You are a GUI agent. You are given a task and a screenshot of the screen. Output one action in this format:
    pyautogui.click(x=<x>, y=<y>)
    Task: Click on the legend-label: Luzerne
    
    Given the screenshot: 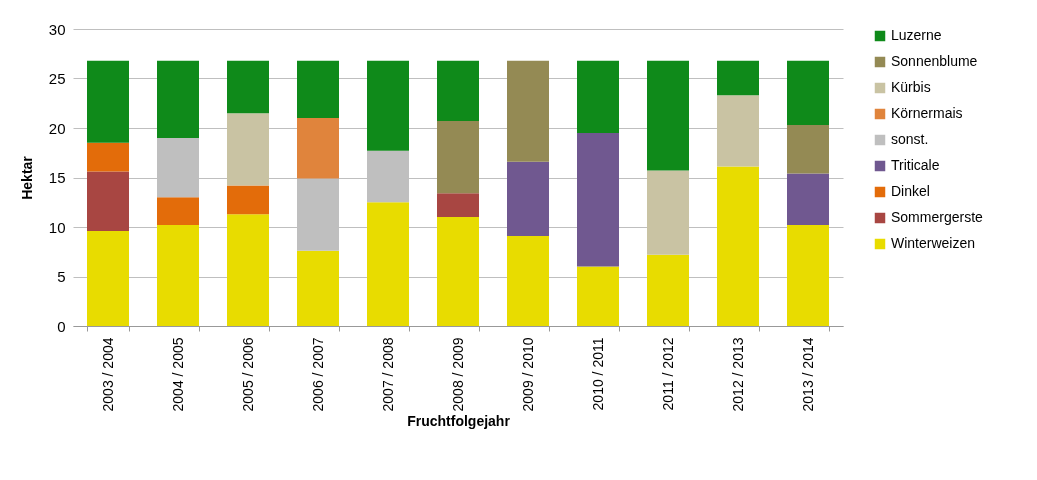 What is the action you would take?
    pyautogui.click(x=916, y=35)
    